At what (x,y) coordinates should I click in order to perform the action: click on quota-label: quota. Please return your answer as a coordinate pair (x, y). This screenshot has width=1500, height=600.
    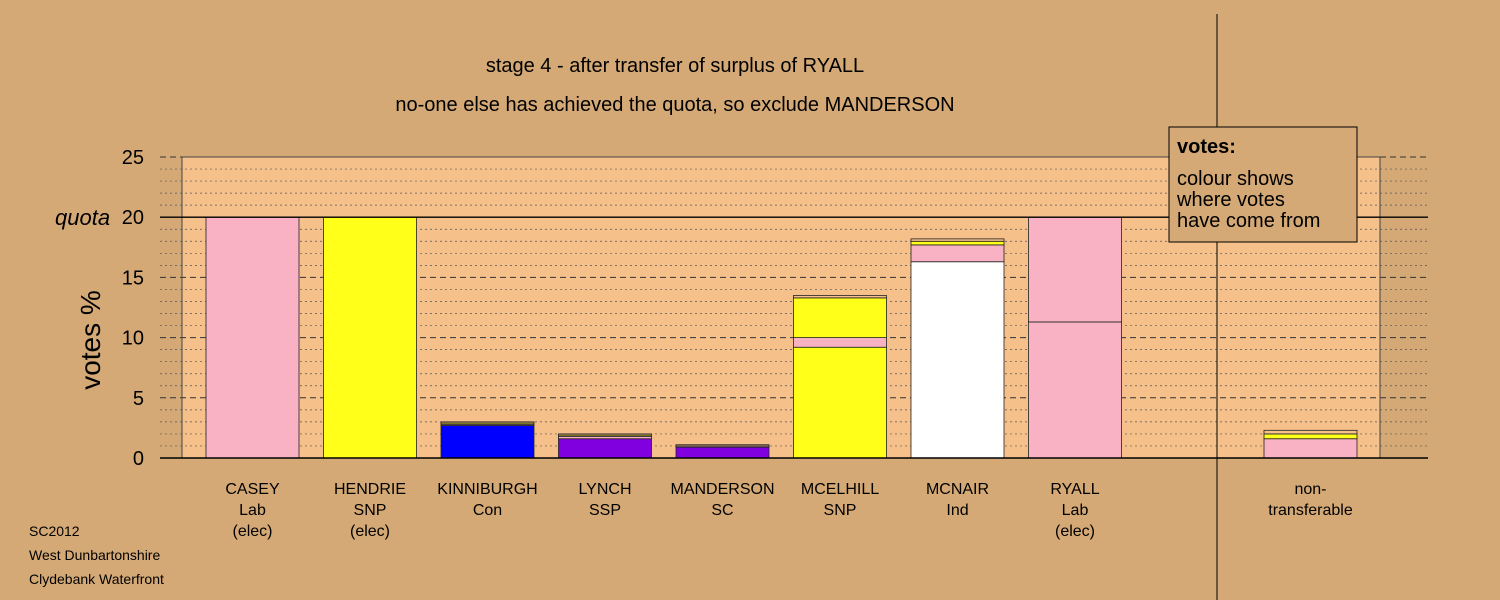
    Looking at the image, I should click on (82, 217).